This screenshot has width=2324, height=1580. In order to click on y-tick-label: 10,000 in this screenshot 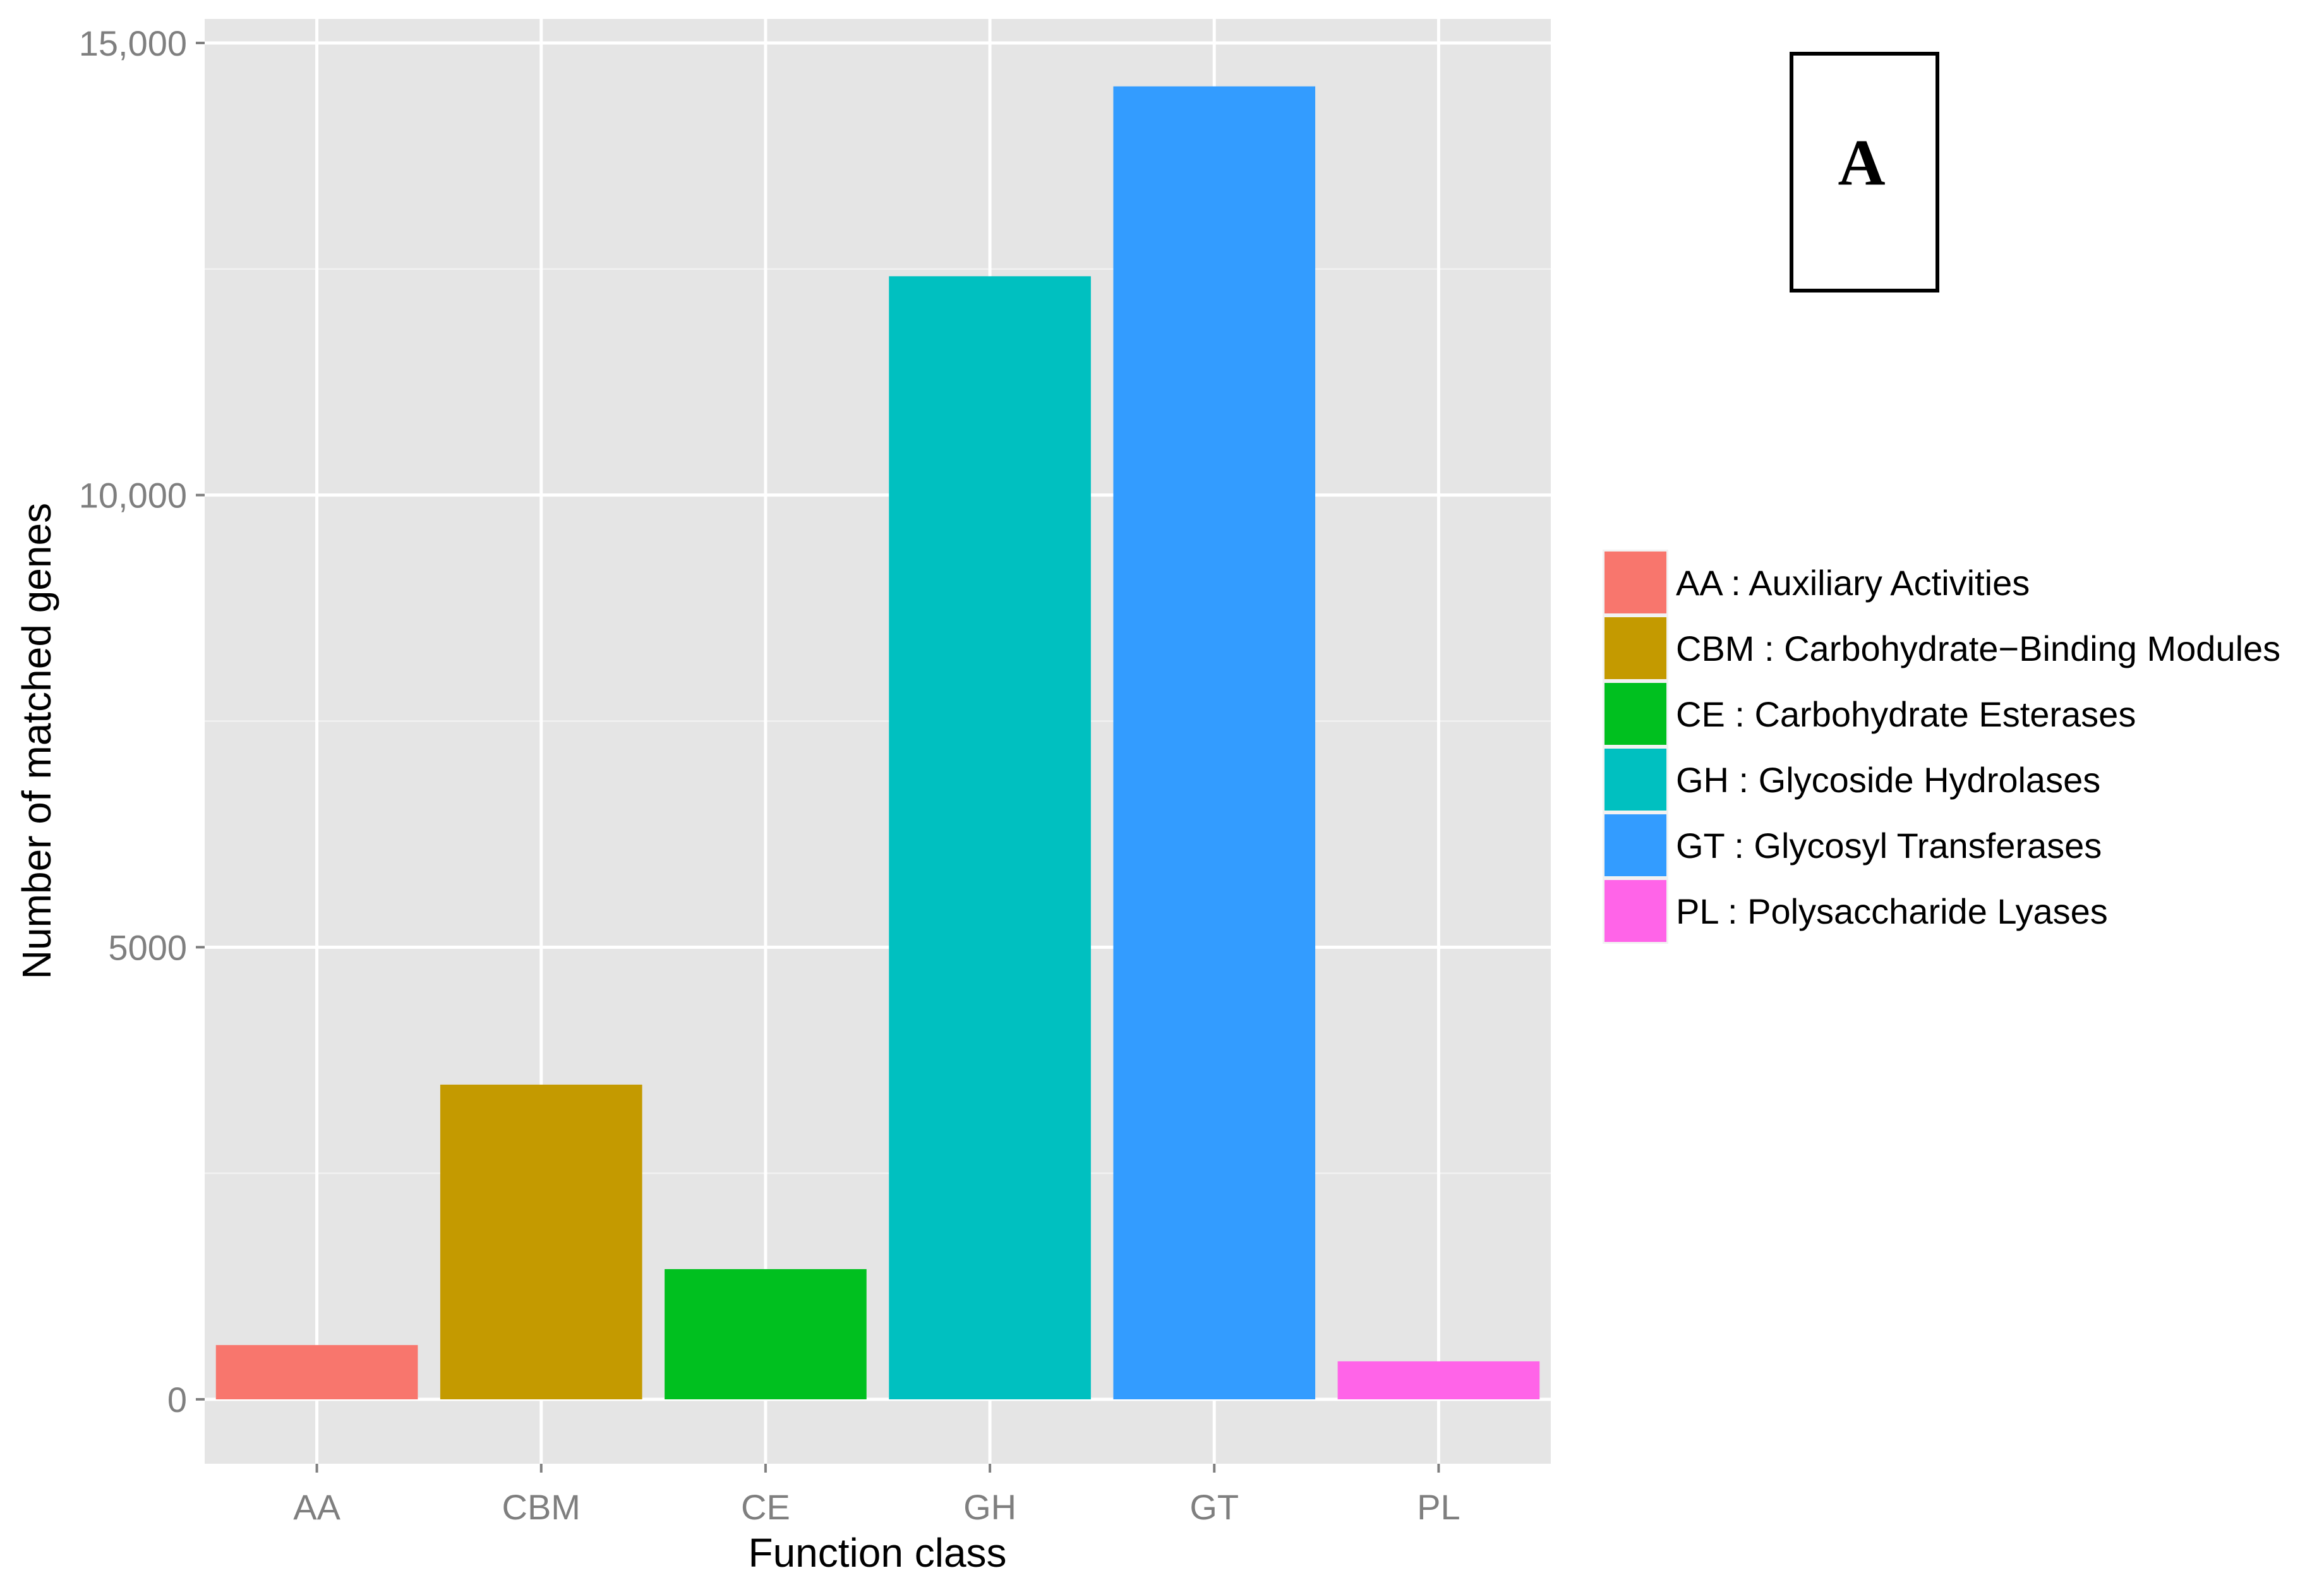, I will do `click(133, 496)`.